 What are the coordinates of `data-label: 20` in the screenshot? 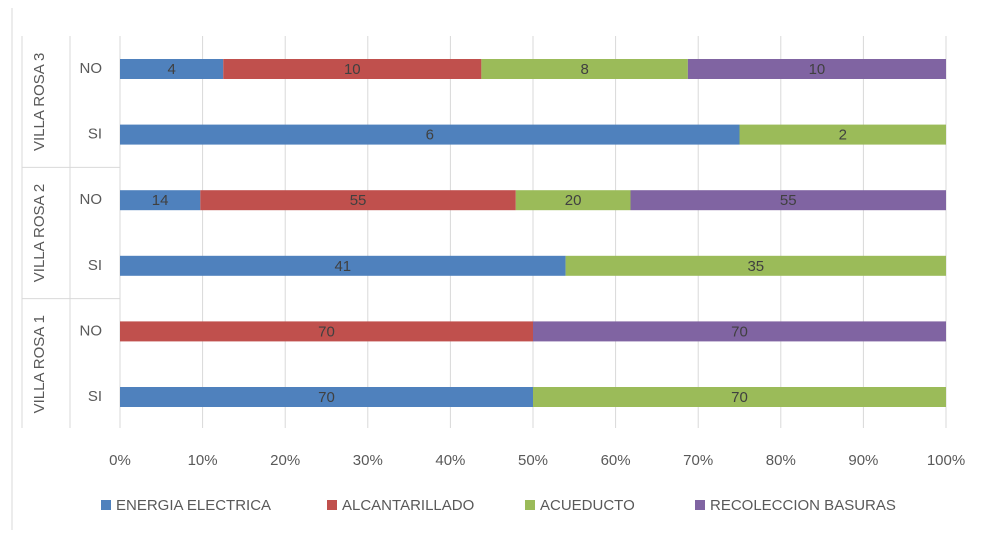 It's located at (573, 200).